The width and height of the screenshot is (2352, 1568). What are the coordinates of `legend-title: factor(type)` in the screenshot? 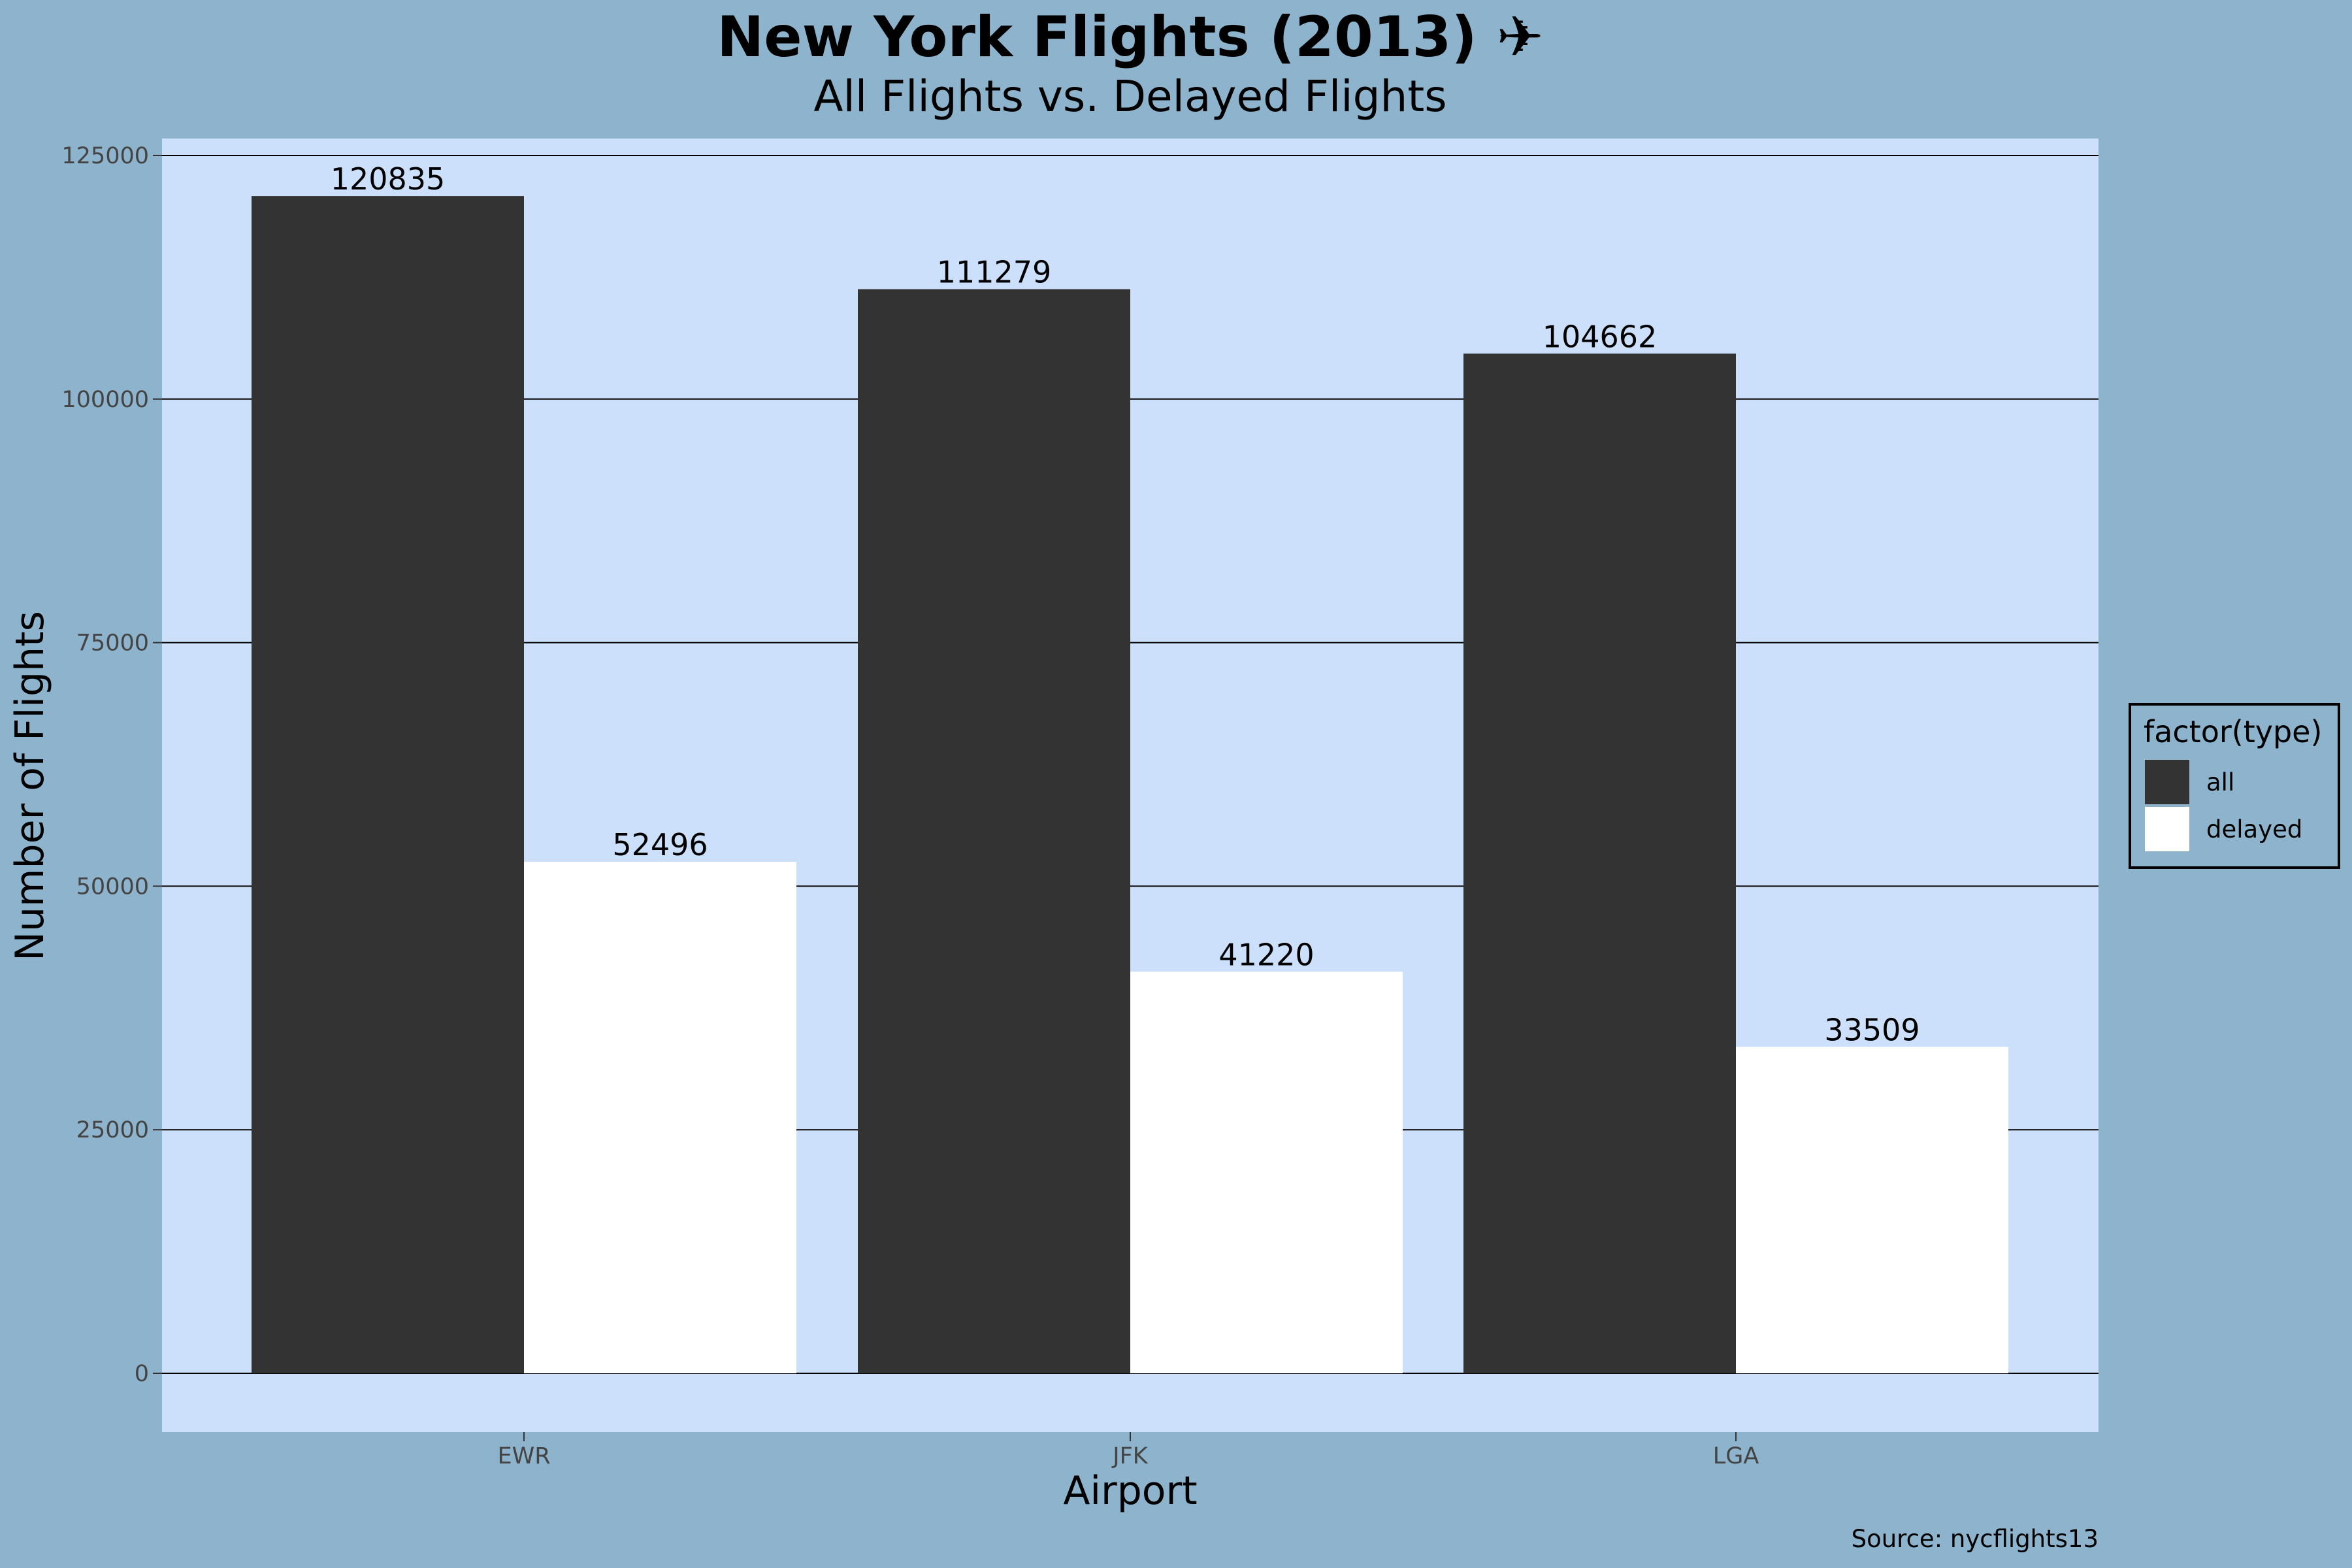 It's located at (2233, 731).